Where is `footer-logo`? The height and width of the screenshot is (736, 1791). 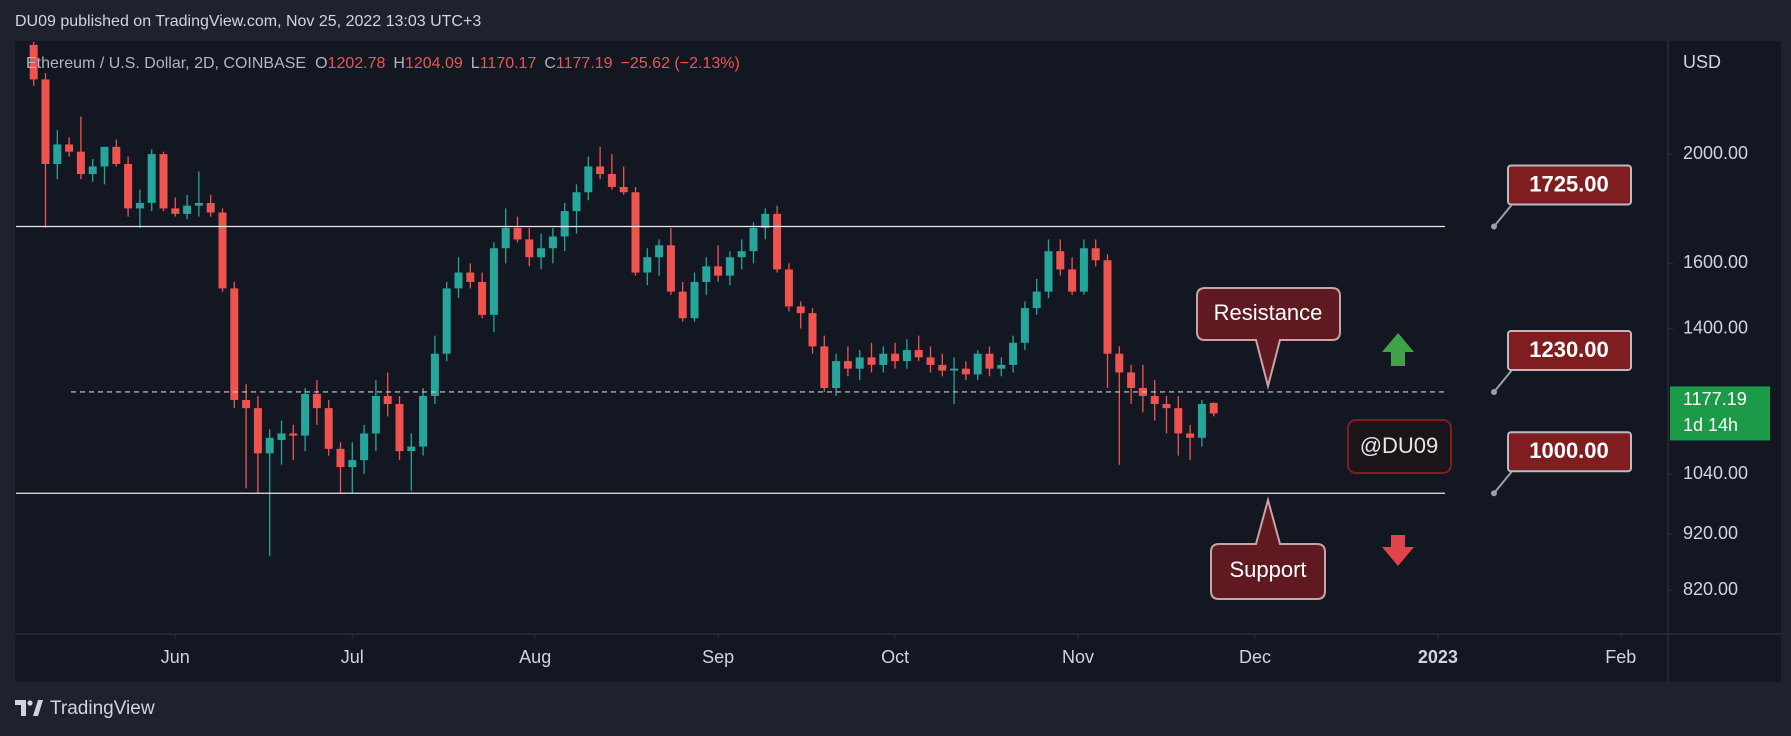 footer-logo is located at coordinates (29, 708).